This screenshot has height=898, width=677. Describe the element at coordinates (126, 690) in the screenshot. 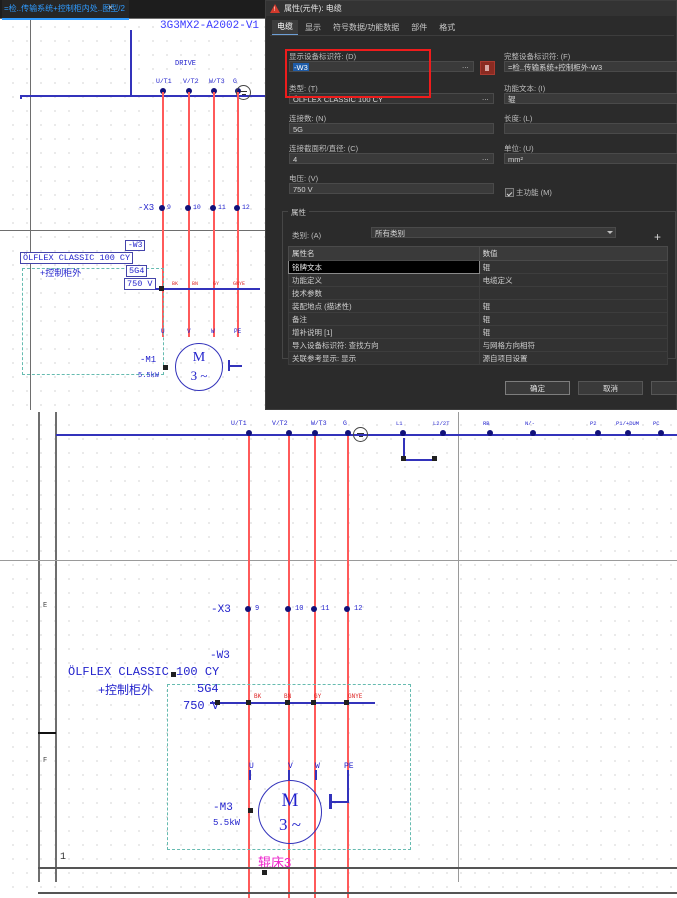

I see `cable-location-label: +控制柜外` at that location.